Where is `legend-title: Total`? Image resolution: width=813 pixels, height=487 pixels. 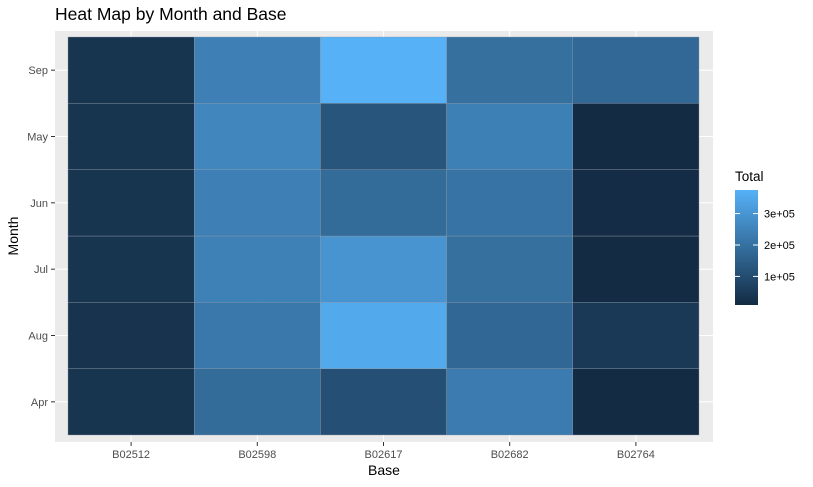 legend-title: Total is located at coordinates (749, 176).